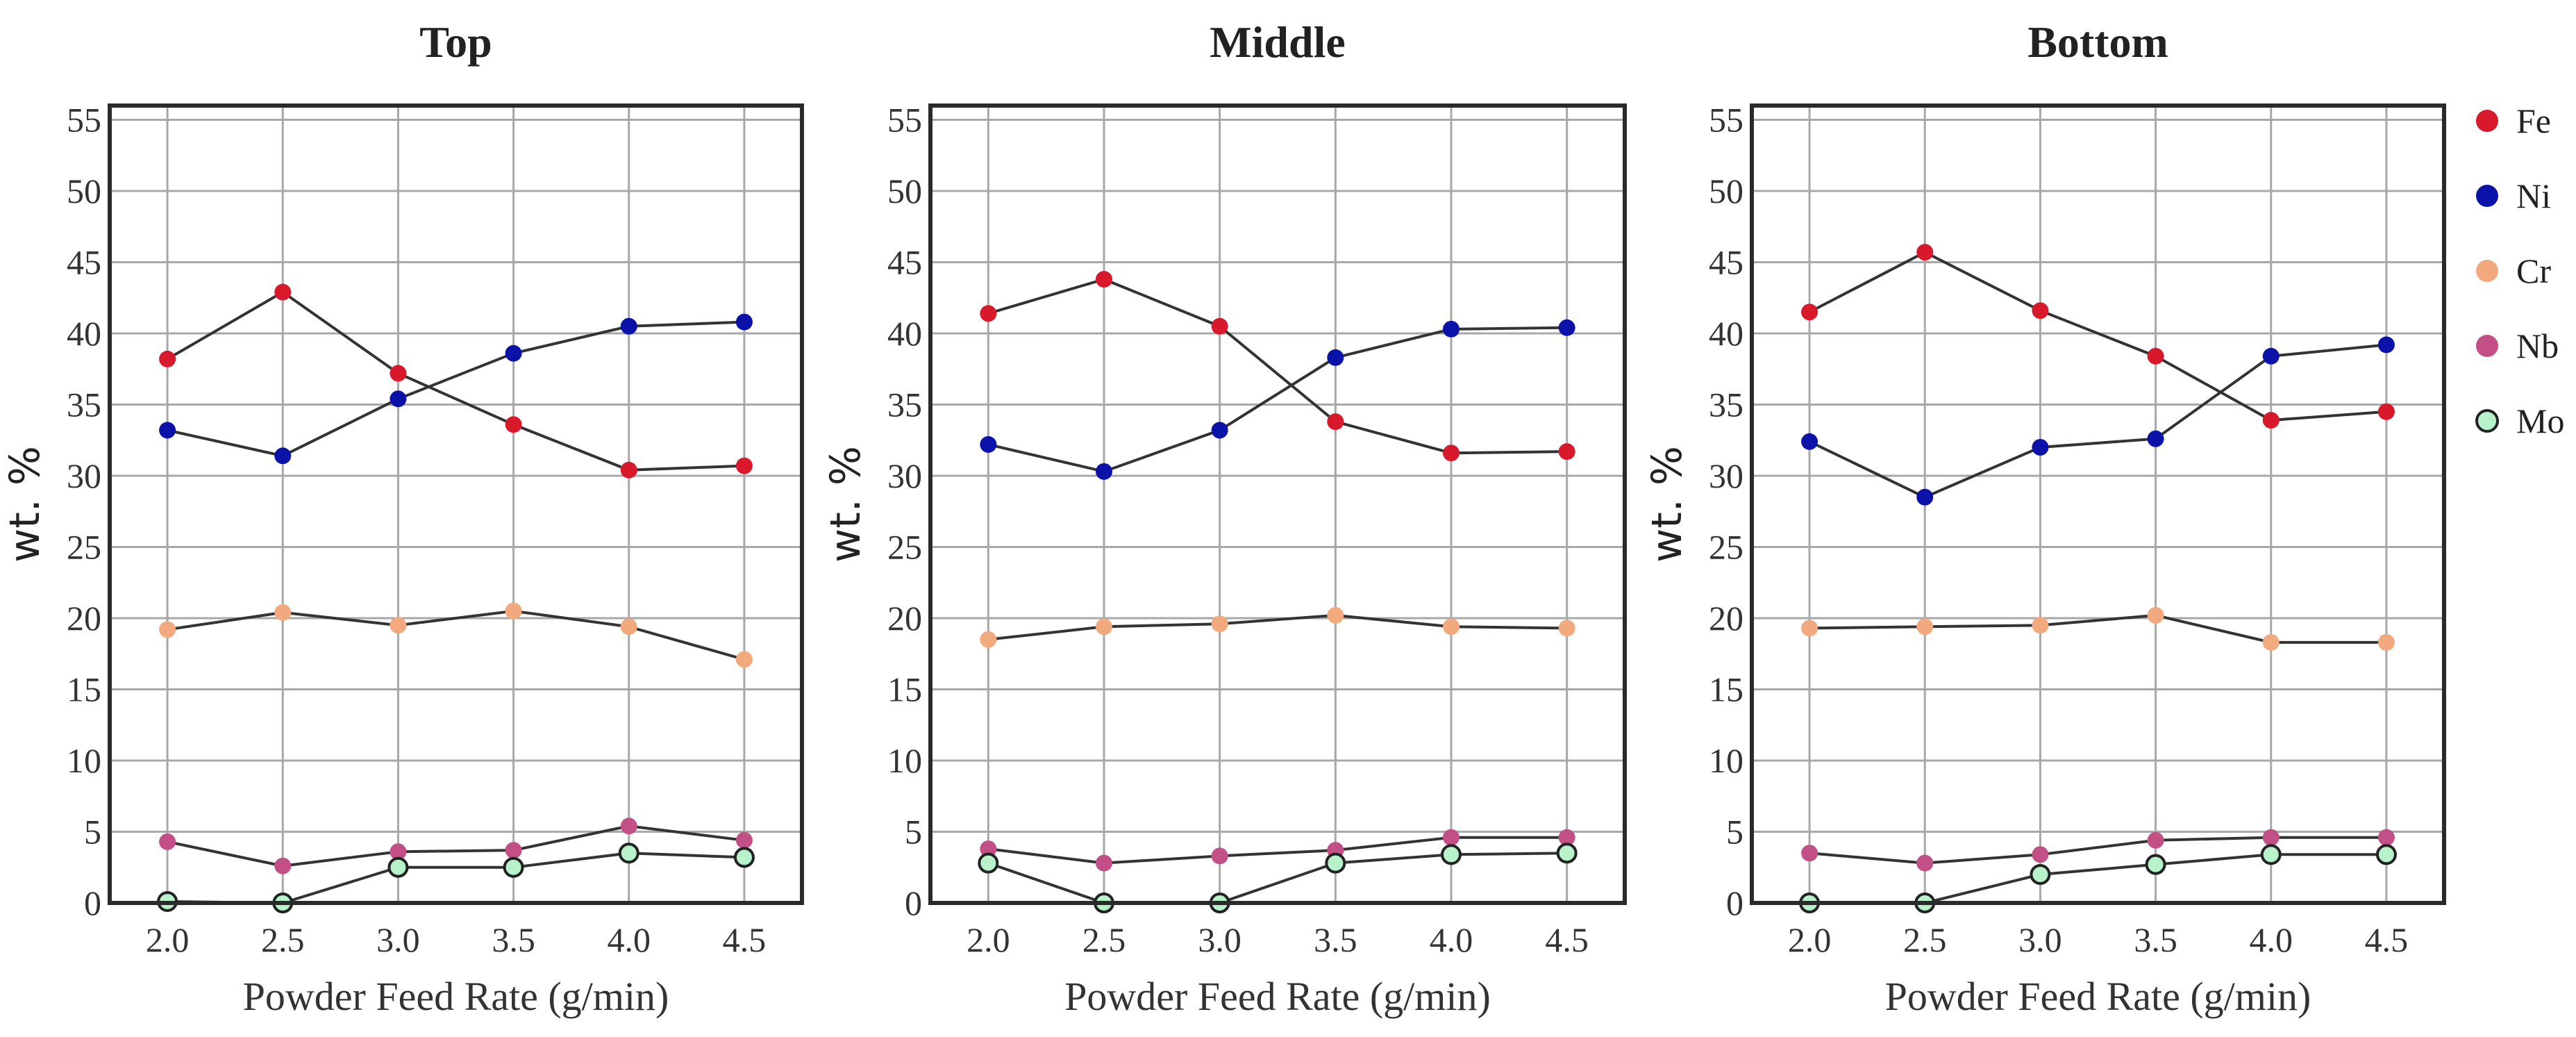 Image resolution: width=2576 pixels, height=1037 pixels. Describe the element at coordinates (2487, 271) in the screenshot. I see `legend-marker-cr` at that location.